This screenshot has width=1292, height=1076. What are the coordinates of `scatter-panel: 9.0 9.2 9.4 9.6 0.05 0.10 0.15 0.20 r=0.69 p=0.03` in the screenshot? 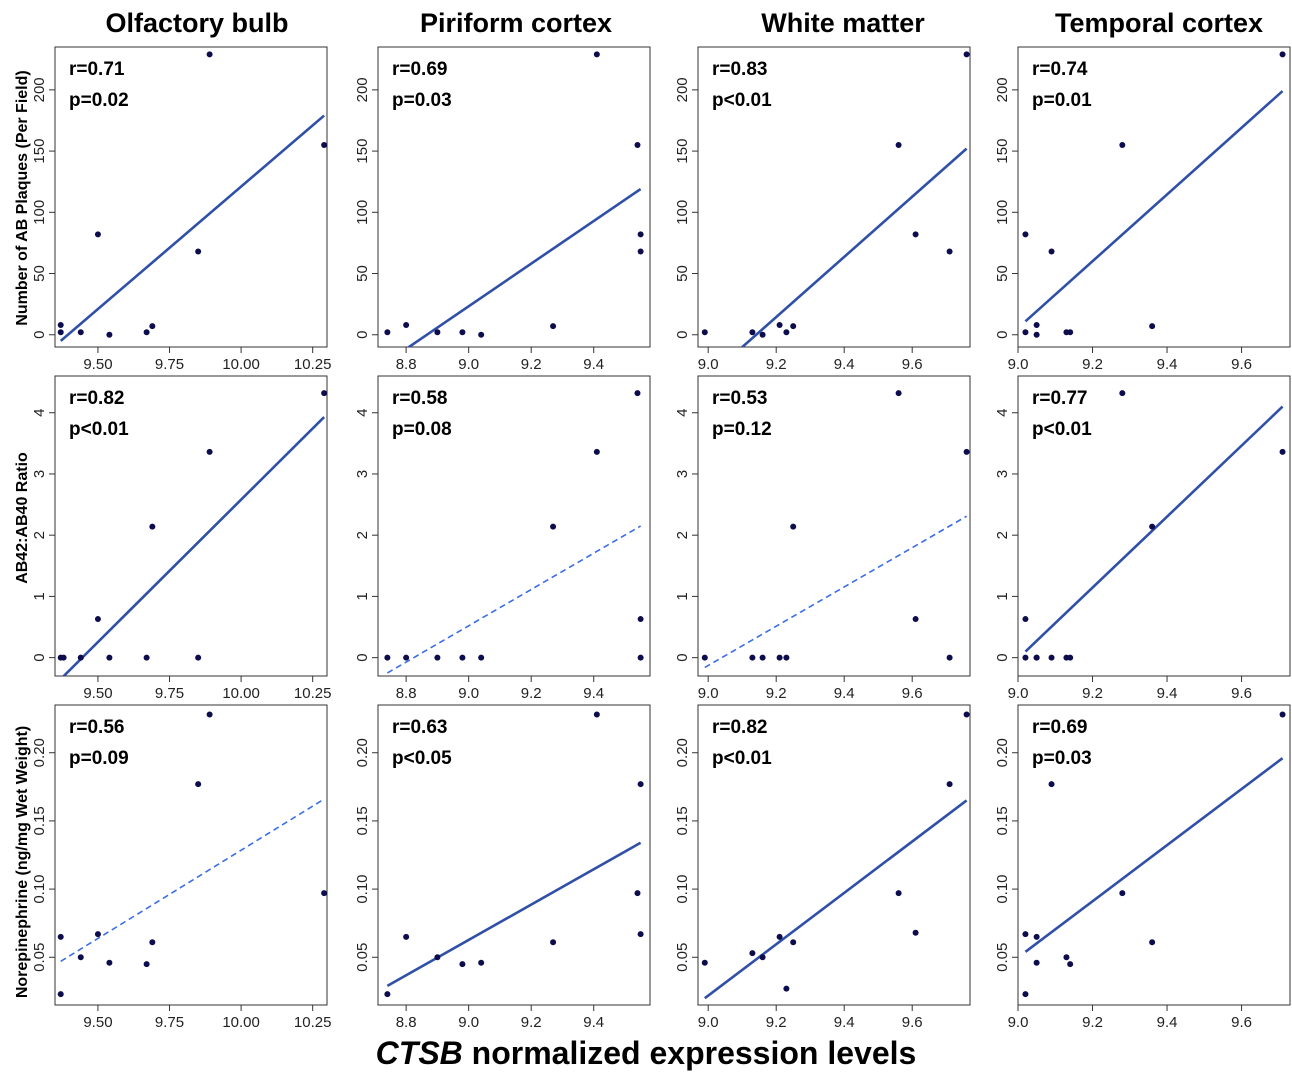 It's located at (1142, 867).